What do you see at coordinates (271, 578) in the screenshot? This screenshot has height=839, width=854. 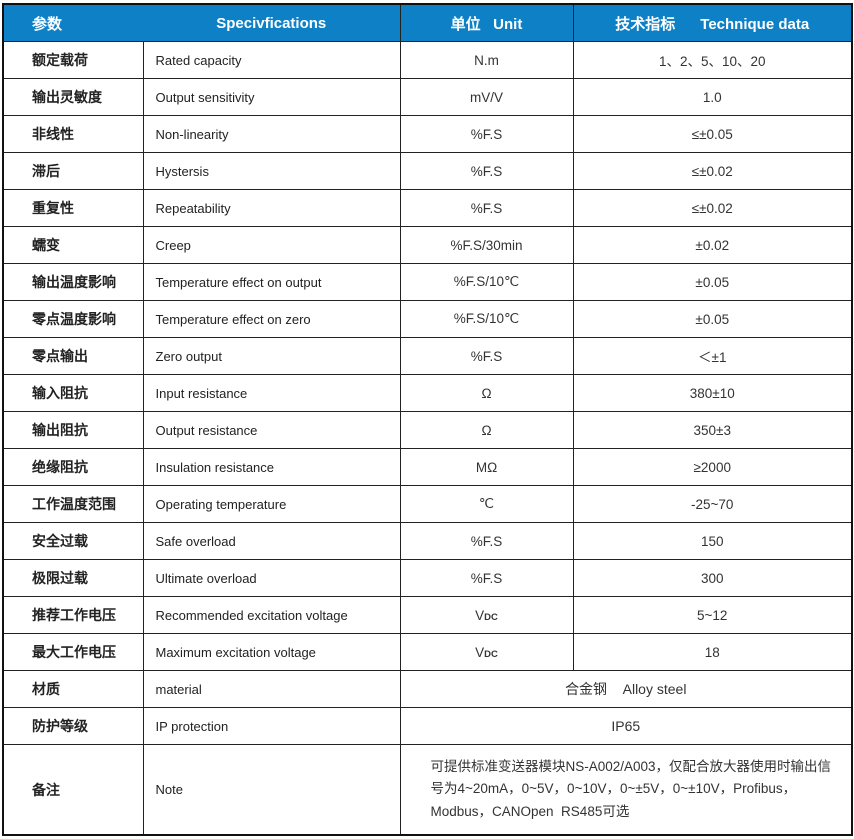 I see `param-en: Ultimate overload` at bounding box center [271, 578].